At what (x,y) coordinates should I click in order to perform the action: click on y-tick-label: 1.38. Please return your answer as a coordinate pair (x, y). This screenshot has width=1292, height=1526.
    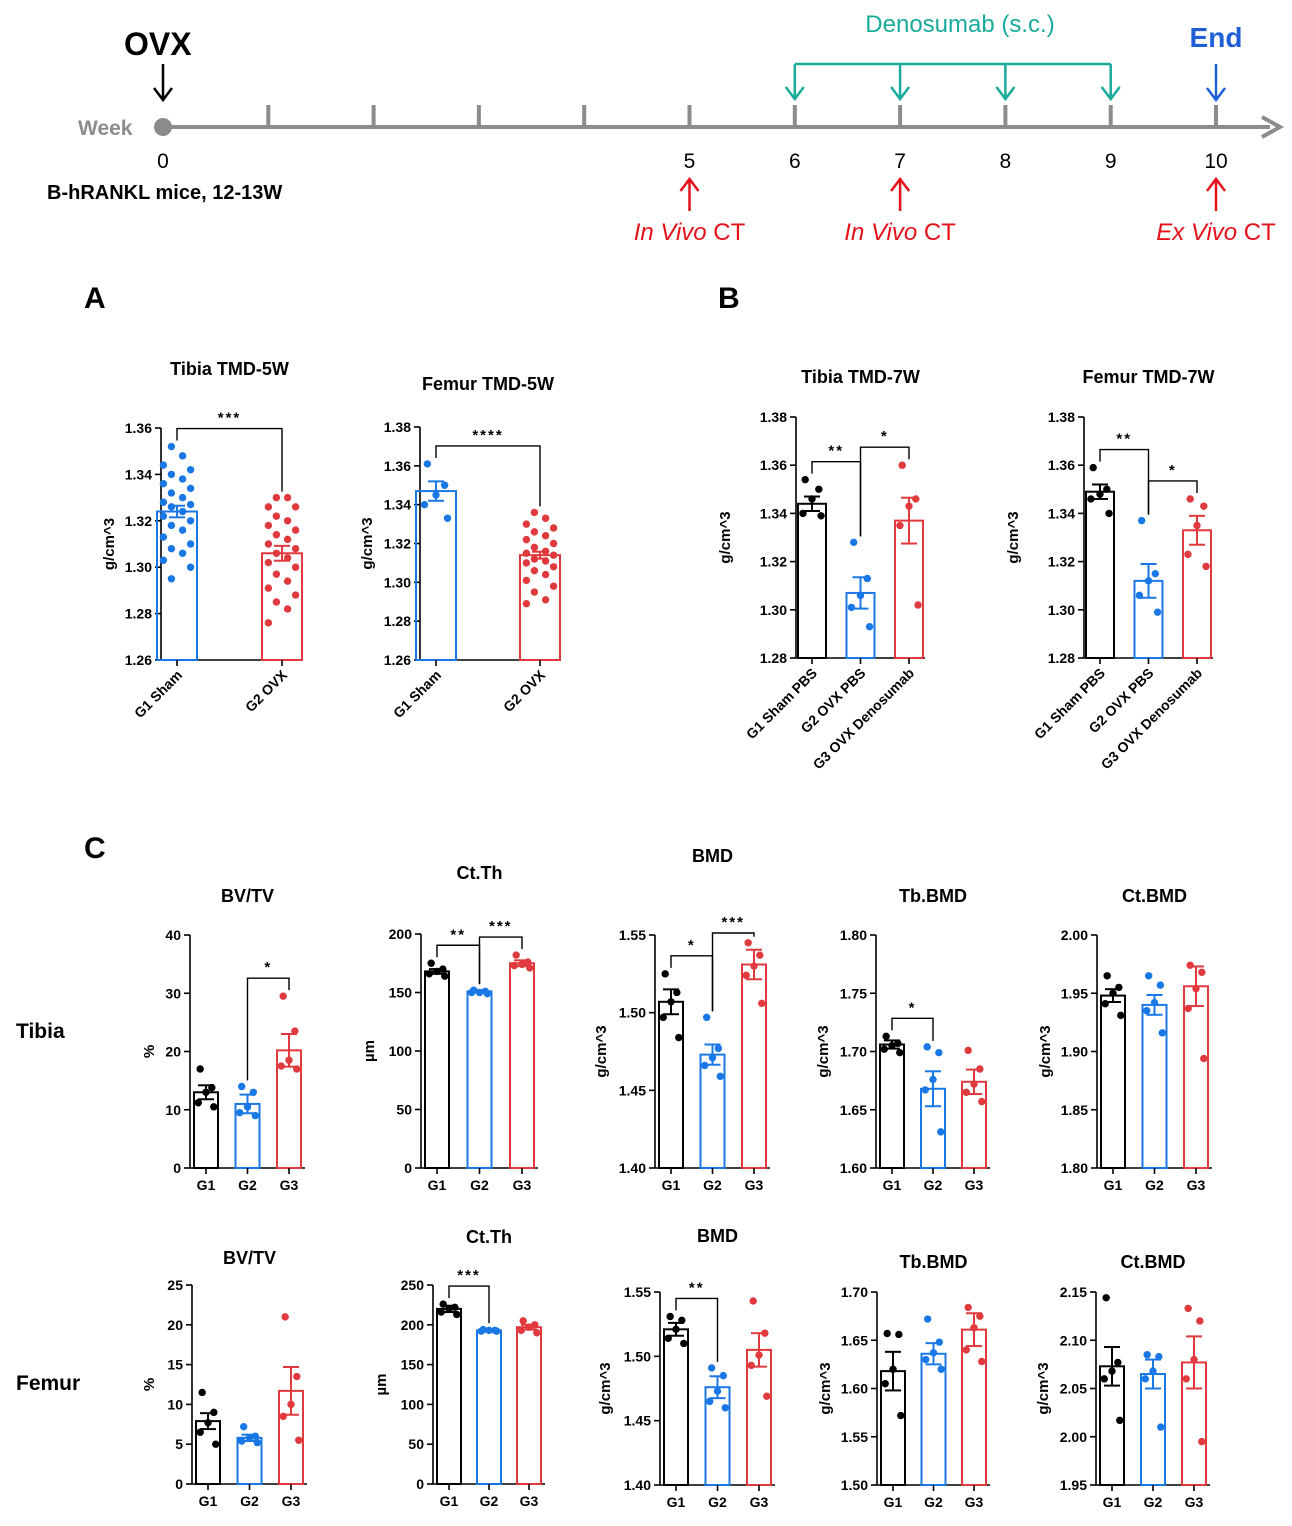
    Looking at the image, I should click on (773, 417).